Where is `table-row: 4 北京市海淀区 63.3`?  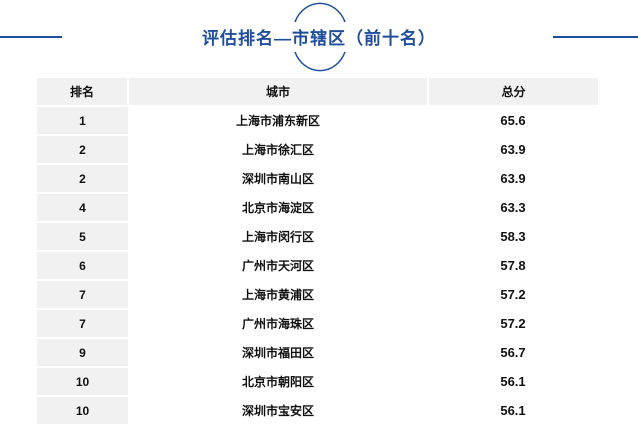
table-row: 4 北京市海淀区 63.3 is located at coordinates (317, 208).